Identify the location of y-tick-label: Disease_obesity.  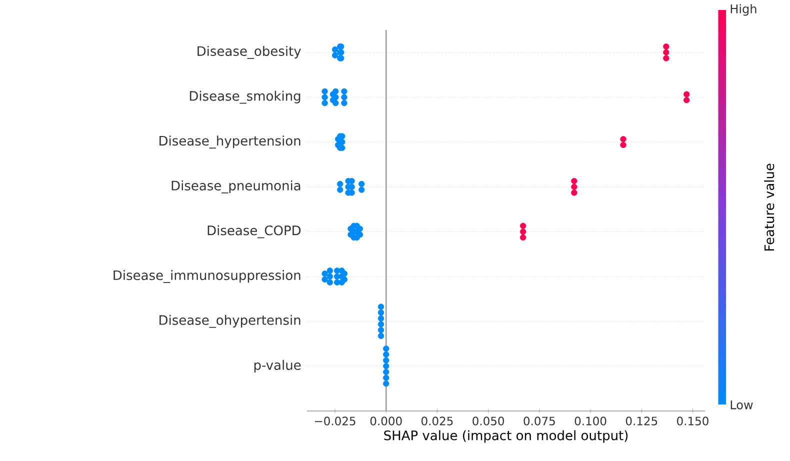
(249, 52).